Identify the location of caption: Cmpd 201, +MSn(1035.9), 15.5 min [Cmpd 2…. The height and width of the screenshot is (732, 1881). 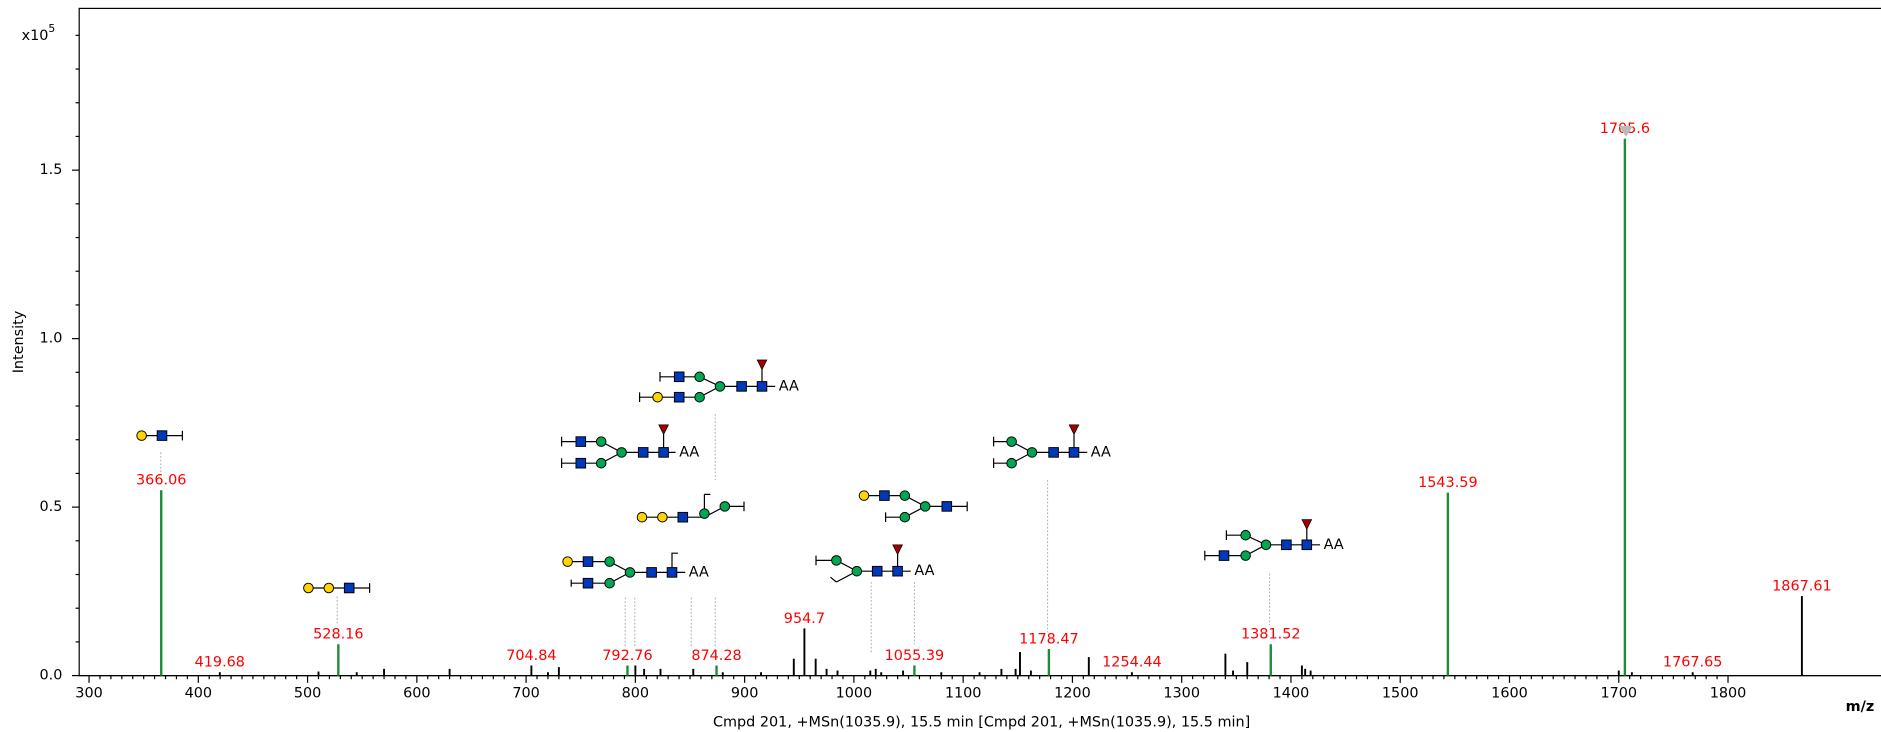
(981, 722).